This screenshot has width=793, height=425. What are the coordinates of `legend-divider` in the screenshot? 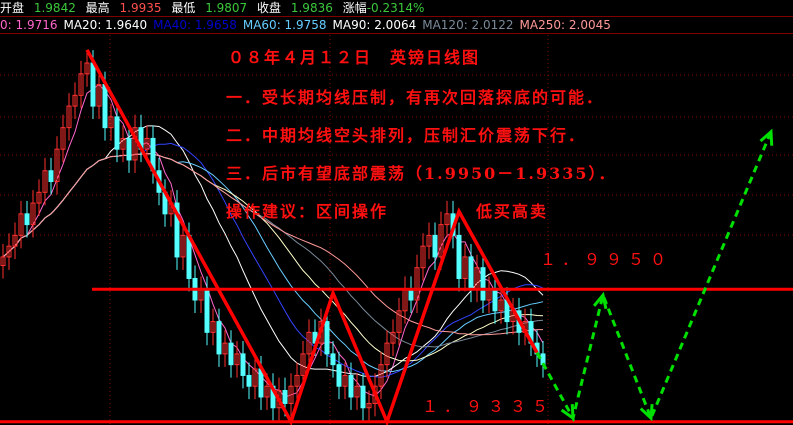 It's located at (396, 33).